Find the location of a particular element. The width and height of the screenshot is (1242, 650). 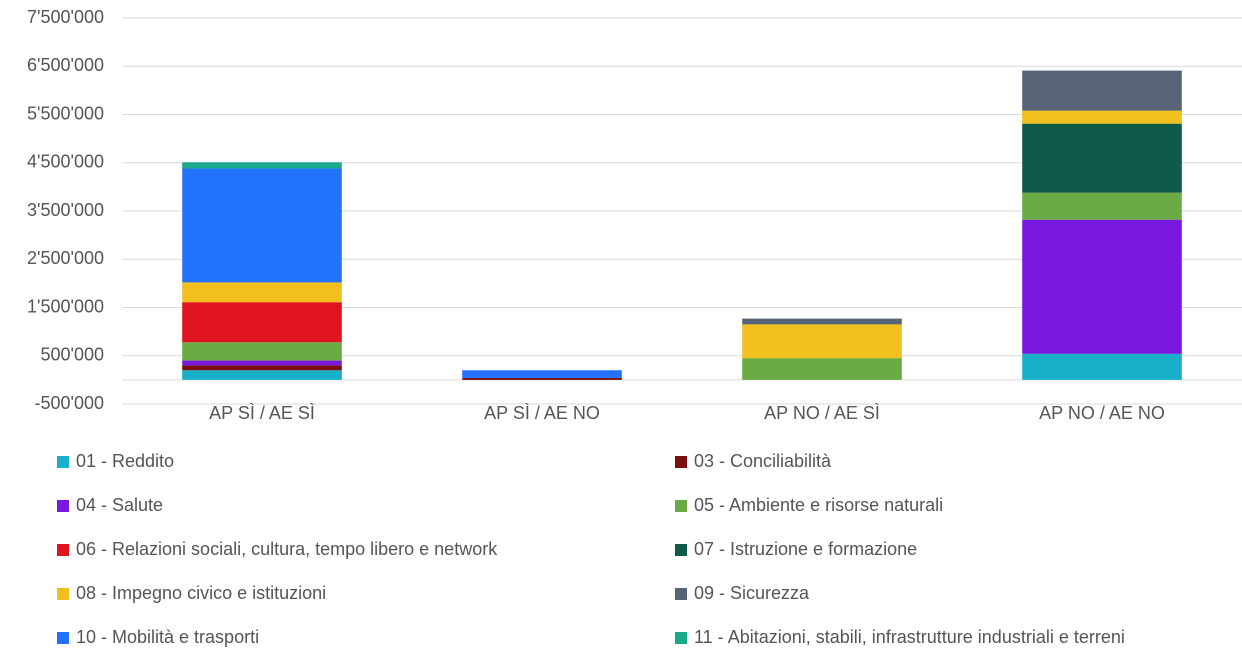

legend-label: 08 - Impegno civico e istituzioni is located at coordinates (201, 593).